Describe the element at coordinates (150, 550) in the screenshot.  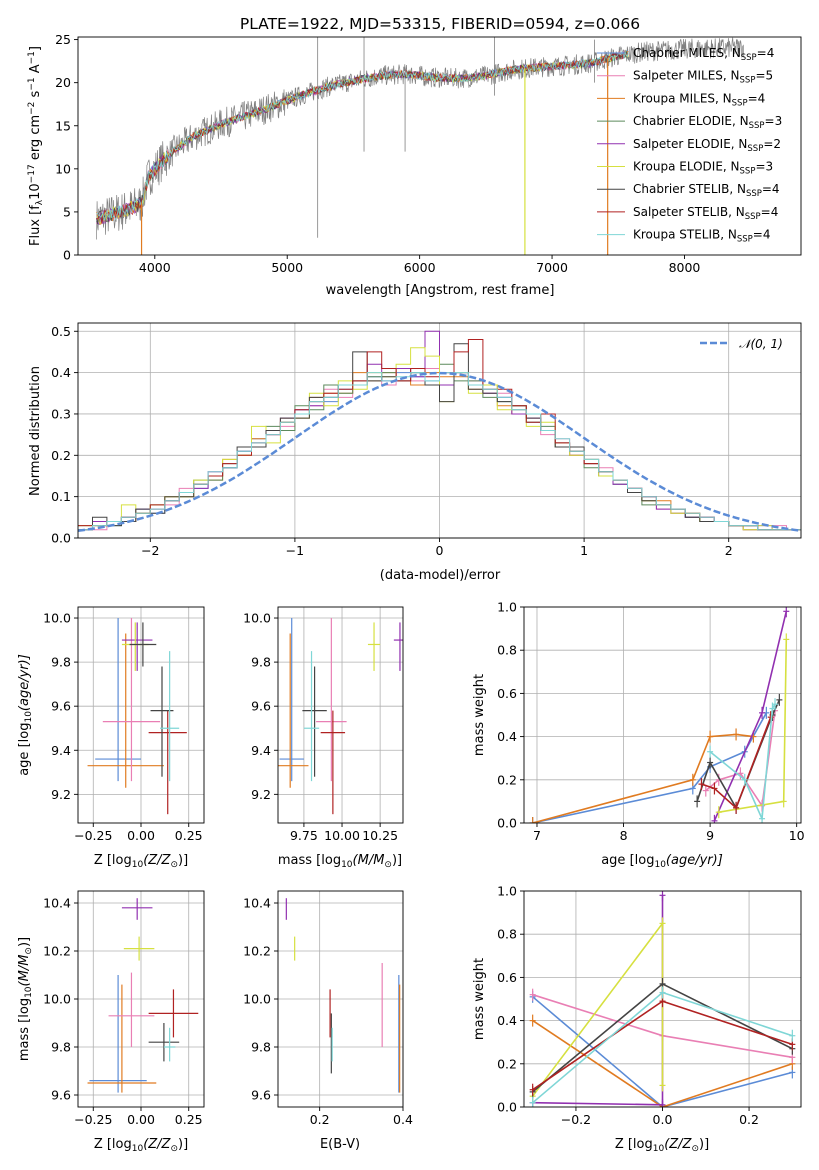
I see `x-tick-label: −2` at that location.